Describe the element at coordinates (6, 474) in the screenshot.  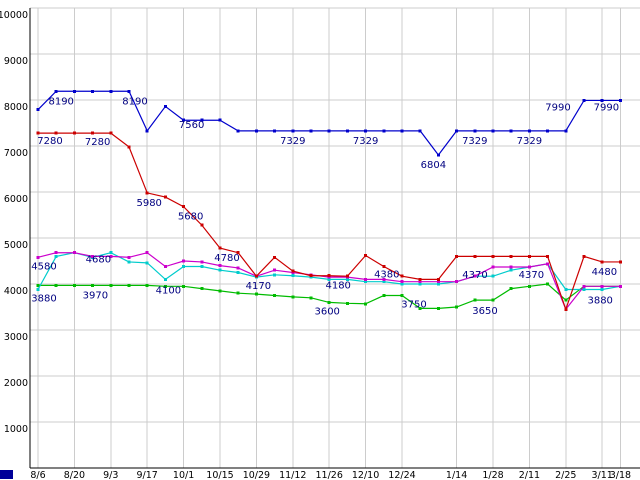
I see `corner-marker-icon` at that location.